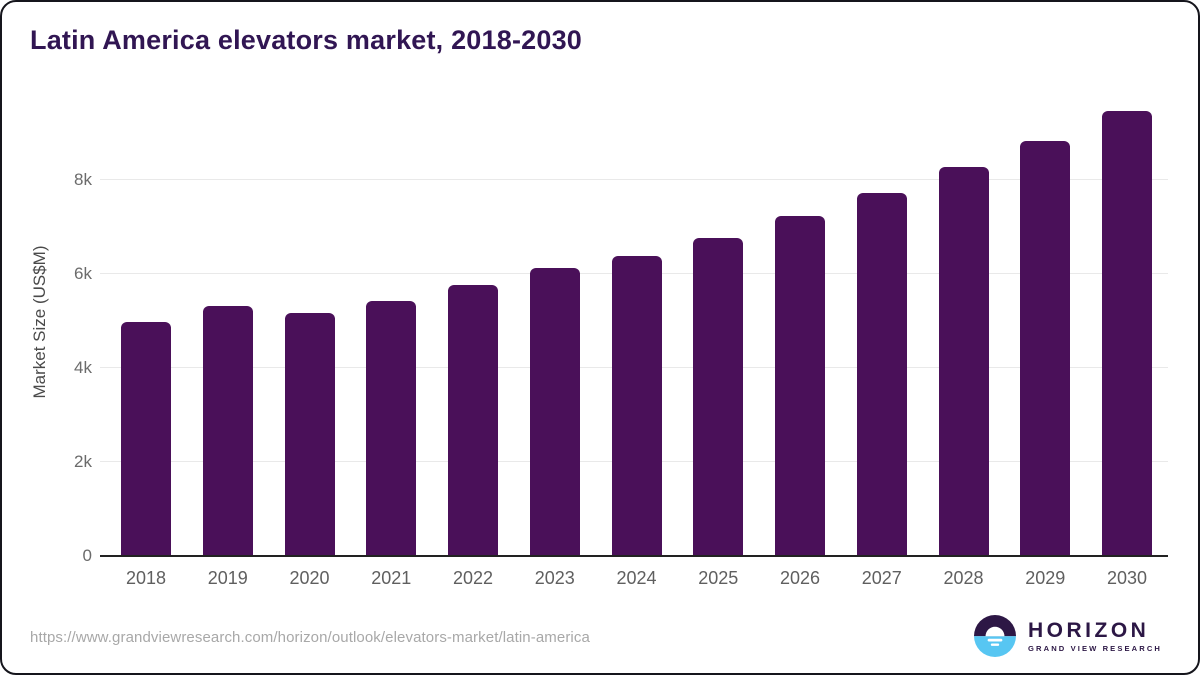 Image resolution: width=1200 pixels, height=675 pixels. What do you see at coordinates (718, 396) in the screenshot?
I see `bar-2025` at bounding box center [718, 396].